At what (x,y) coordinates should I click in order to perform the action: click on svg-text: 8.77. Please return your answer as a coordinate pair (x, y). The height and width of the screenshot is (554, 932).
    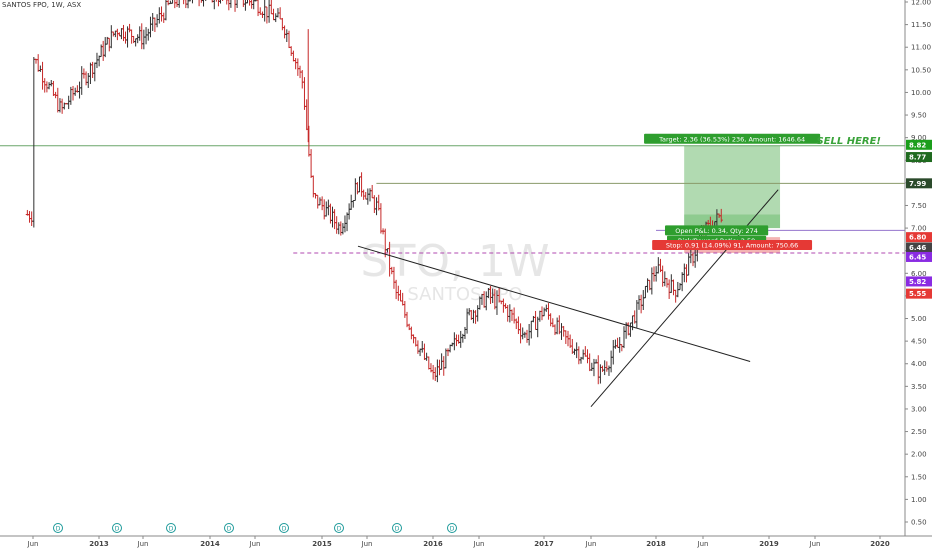
    Looking at the image, I should click on (917, 158).